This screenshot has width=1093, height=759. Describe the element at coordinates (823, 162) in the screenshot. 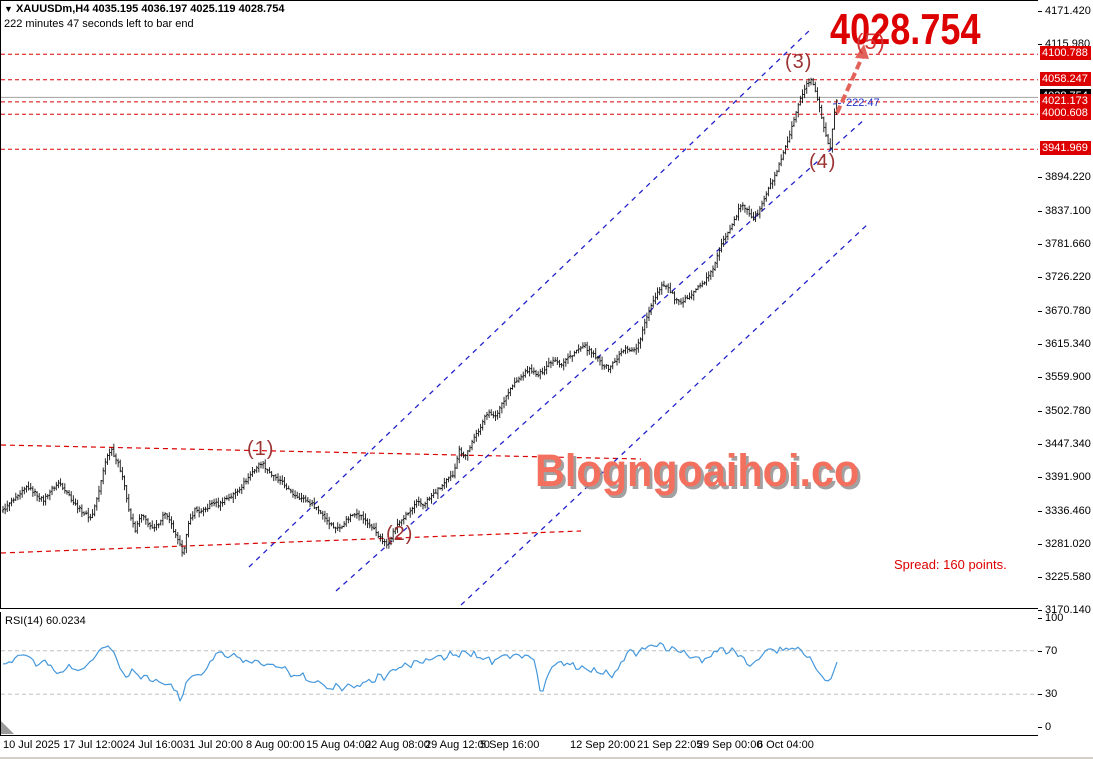

I see `wave-label-4: (4)` at that location.